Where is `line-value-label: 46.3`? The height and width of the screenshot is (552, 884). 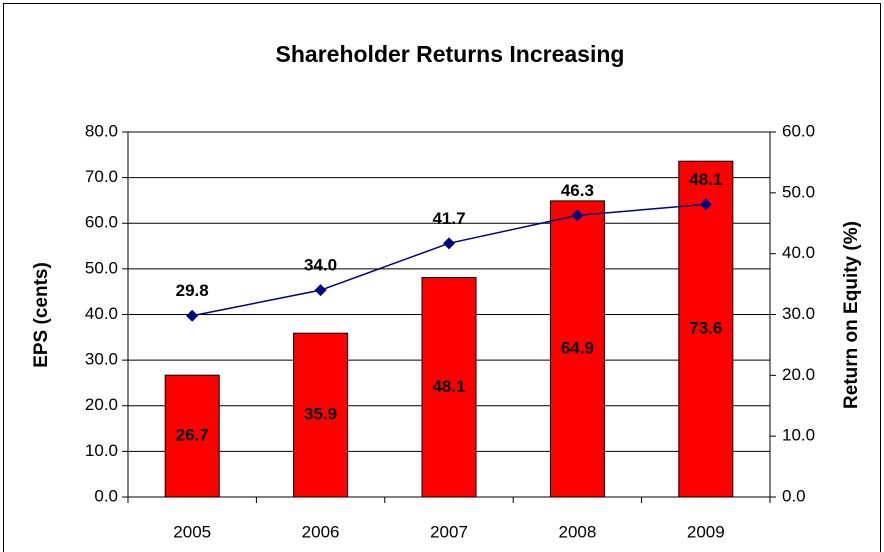 line-value-label: 46.3 is located at coordinates (577, 190).